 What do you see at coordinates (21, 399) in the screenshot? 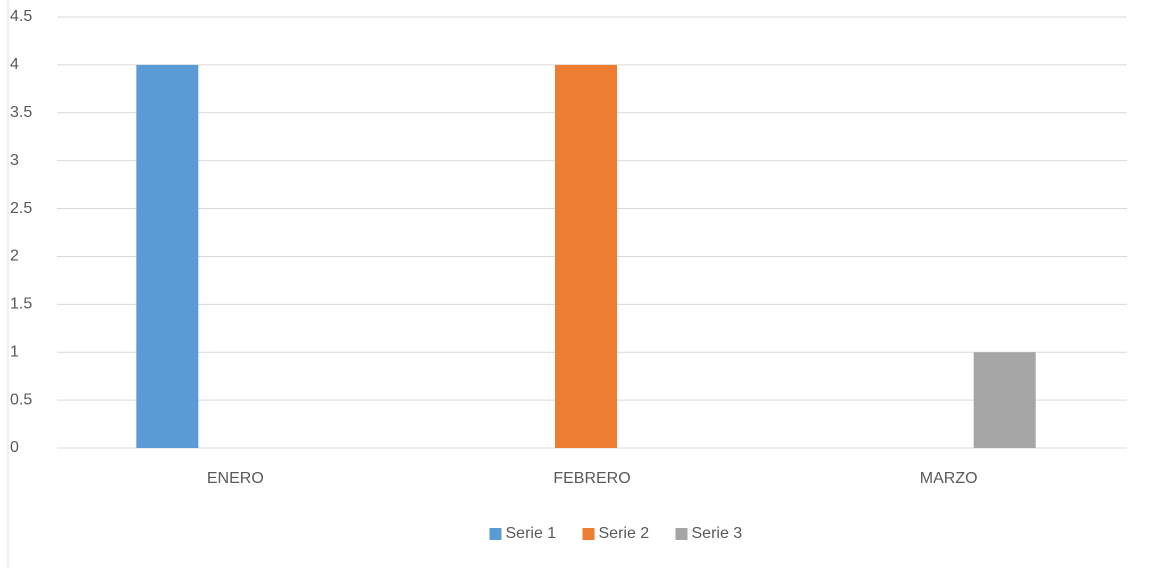
I see `y-tick-label: 0.5` at bounding box center [21, 399].